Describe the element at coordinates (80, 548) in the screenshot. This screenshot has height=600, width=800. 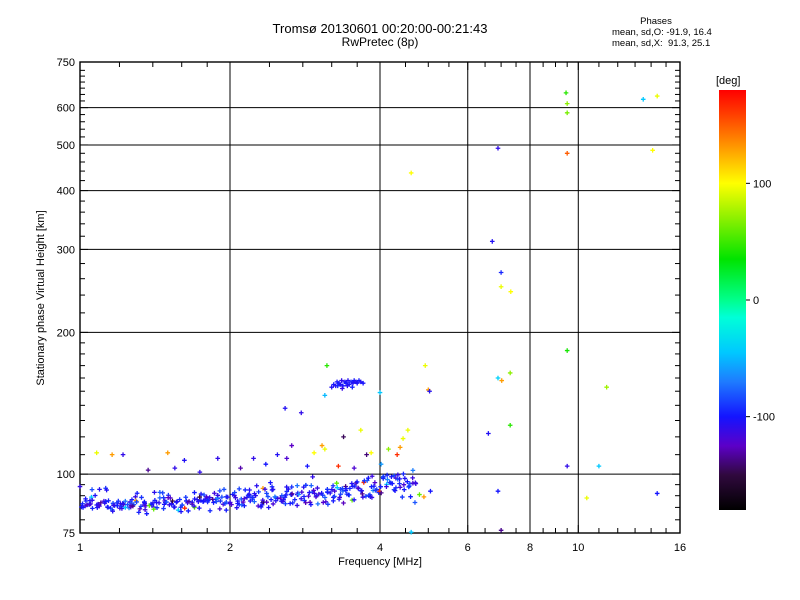
I see `x-tick-label: 1` at that location.